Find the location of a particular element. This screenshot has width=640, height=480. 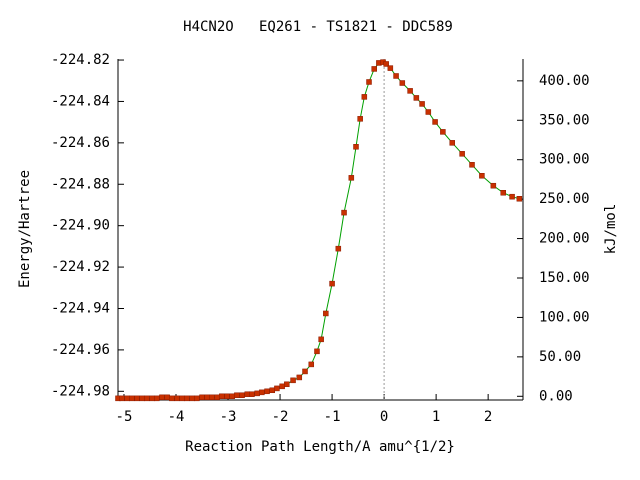

y-tick-label: -224.90 is located at coordinates (80, 226).